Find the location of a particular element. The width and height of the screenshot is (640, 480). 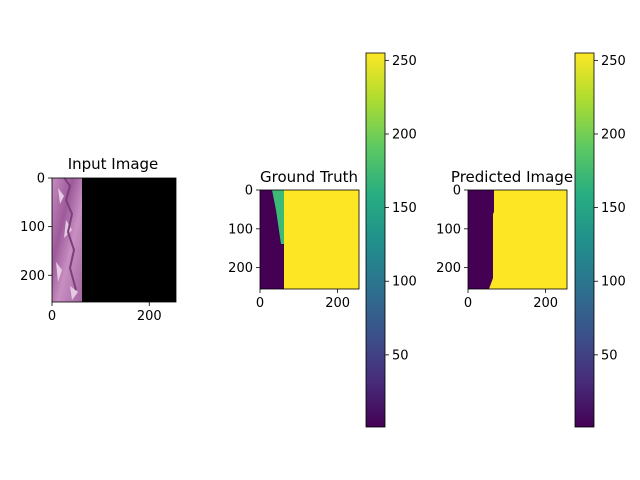

predicted-colorbar: 50 100 150 200 250 is located at coordinates (600, 240).